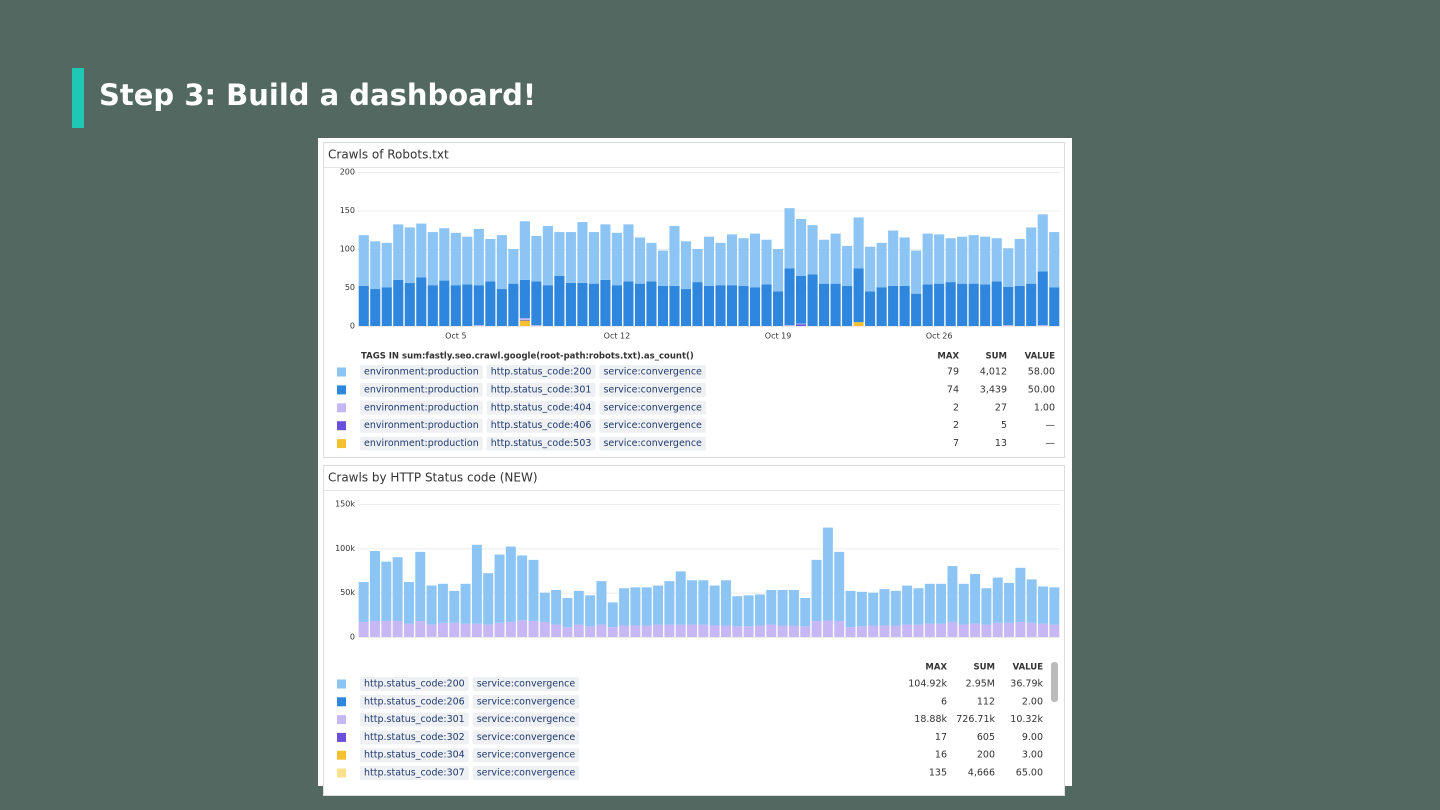 The width and height of the screenshot is (1440, 810). What do you see at coordinates (984, 668) in the screenshot?
I see `table-header: SUM` at bounding box center [984, 668].